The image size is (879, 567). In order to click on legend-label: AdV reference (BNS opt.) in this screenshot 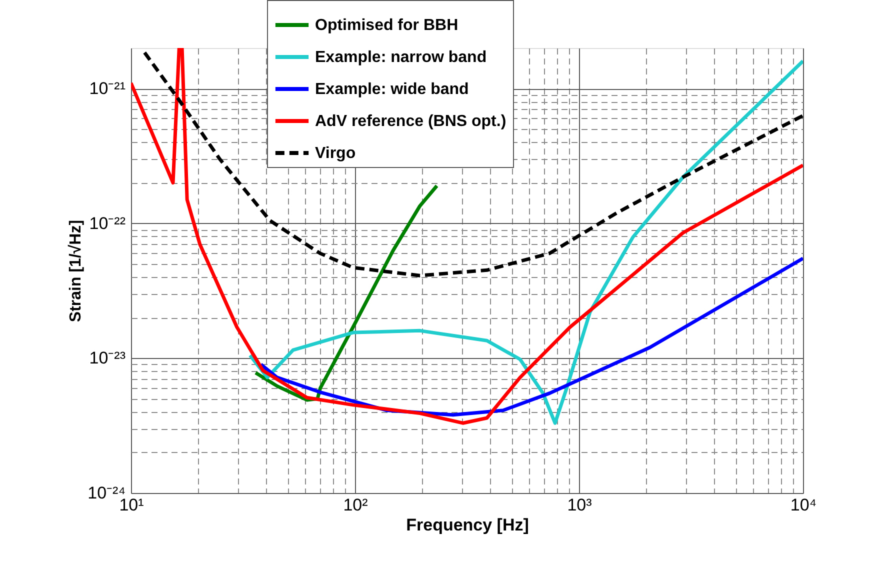, I will do `click(410, 121)`.